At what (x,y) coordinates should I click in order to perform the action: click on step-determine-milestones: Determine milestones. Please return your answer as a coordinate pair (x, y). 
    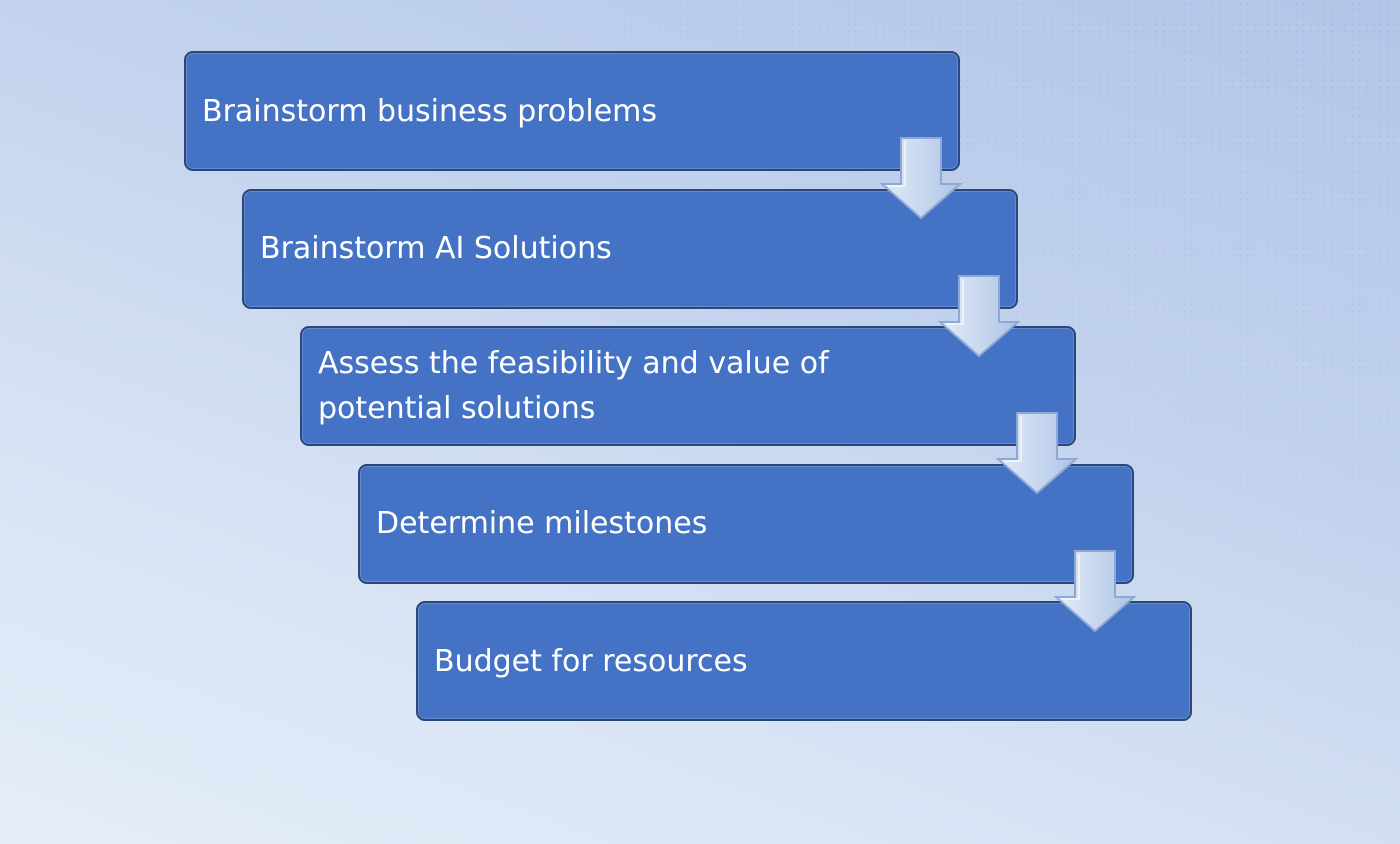
    Looking at the image, I should click on (746, 523).